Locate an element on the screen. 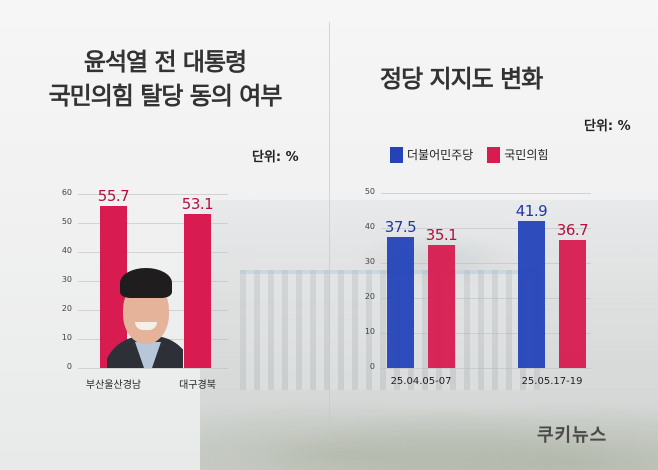 The height and width of the screenshot is (470, 658). left-chart-title: 윤석열 전 대통령 국민의힘 탈당 동의 여부 is located at coordinates (165, 79).